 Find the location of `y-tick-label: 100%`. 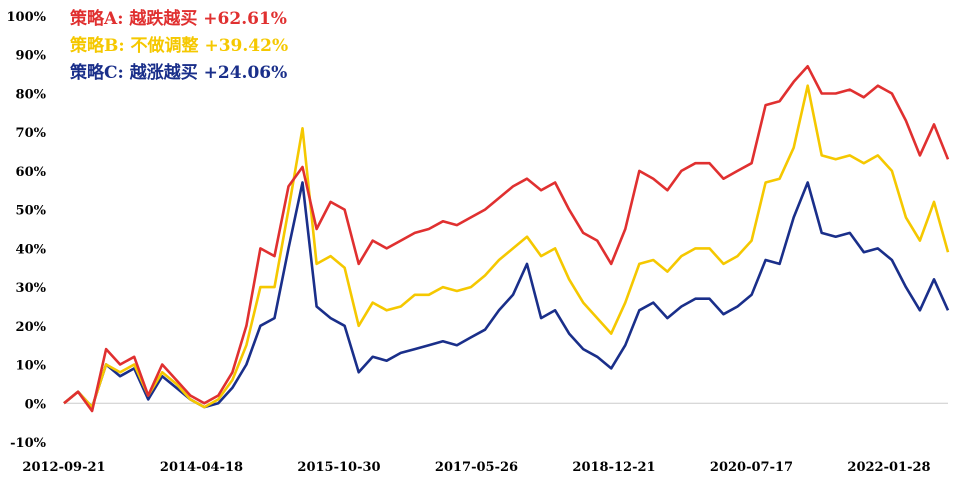

y-tick-label: 100% is located at coordinates (27, 17).